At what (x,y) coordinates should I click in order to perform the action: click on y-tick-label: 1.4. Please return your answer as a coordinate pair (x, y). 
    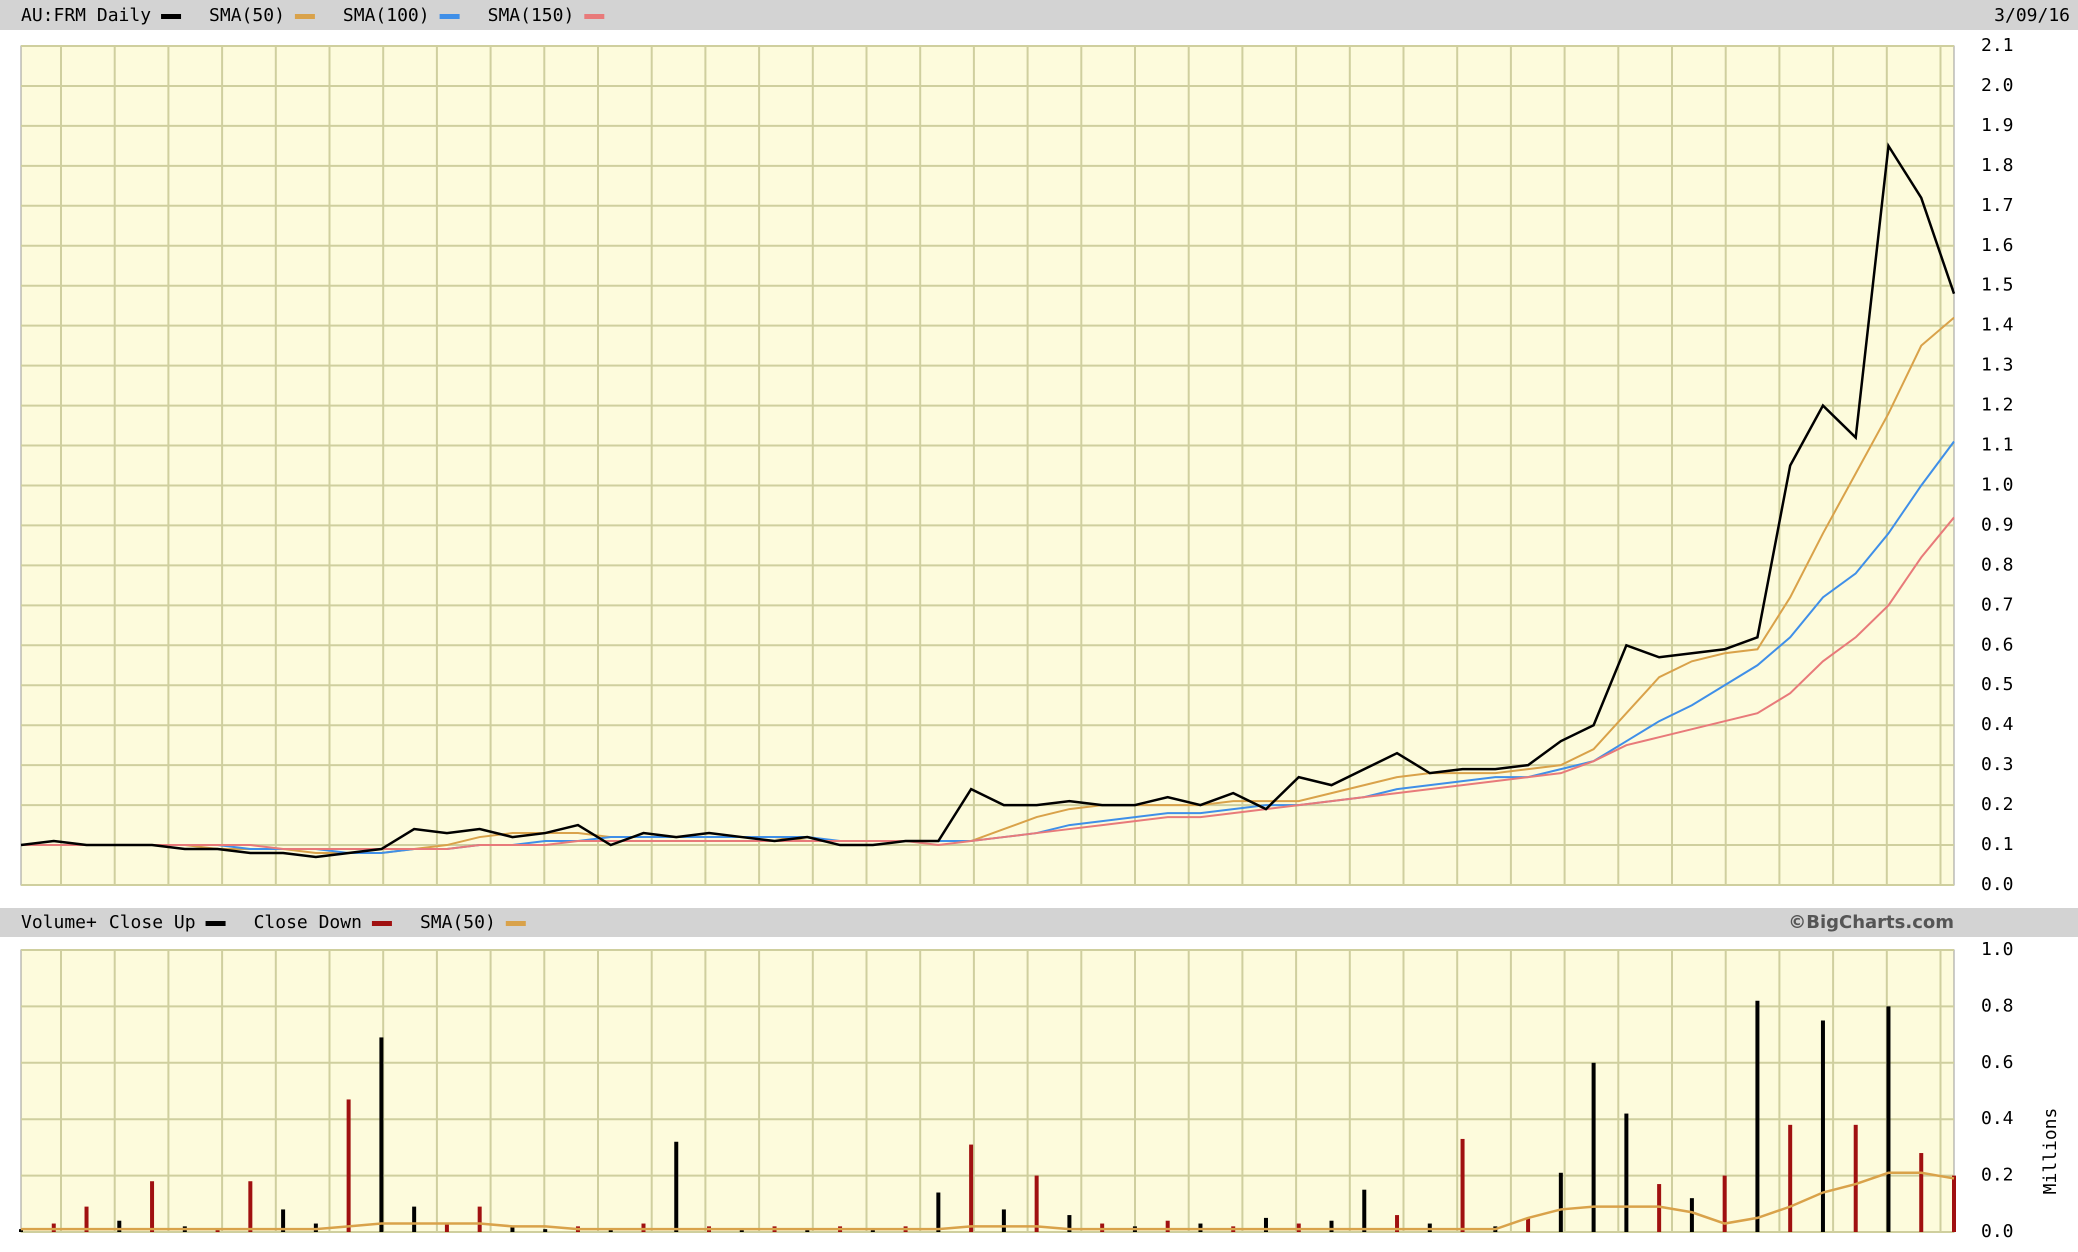
    Looking at the image, I should click on (1997, 325).